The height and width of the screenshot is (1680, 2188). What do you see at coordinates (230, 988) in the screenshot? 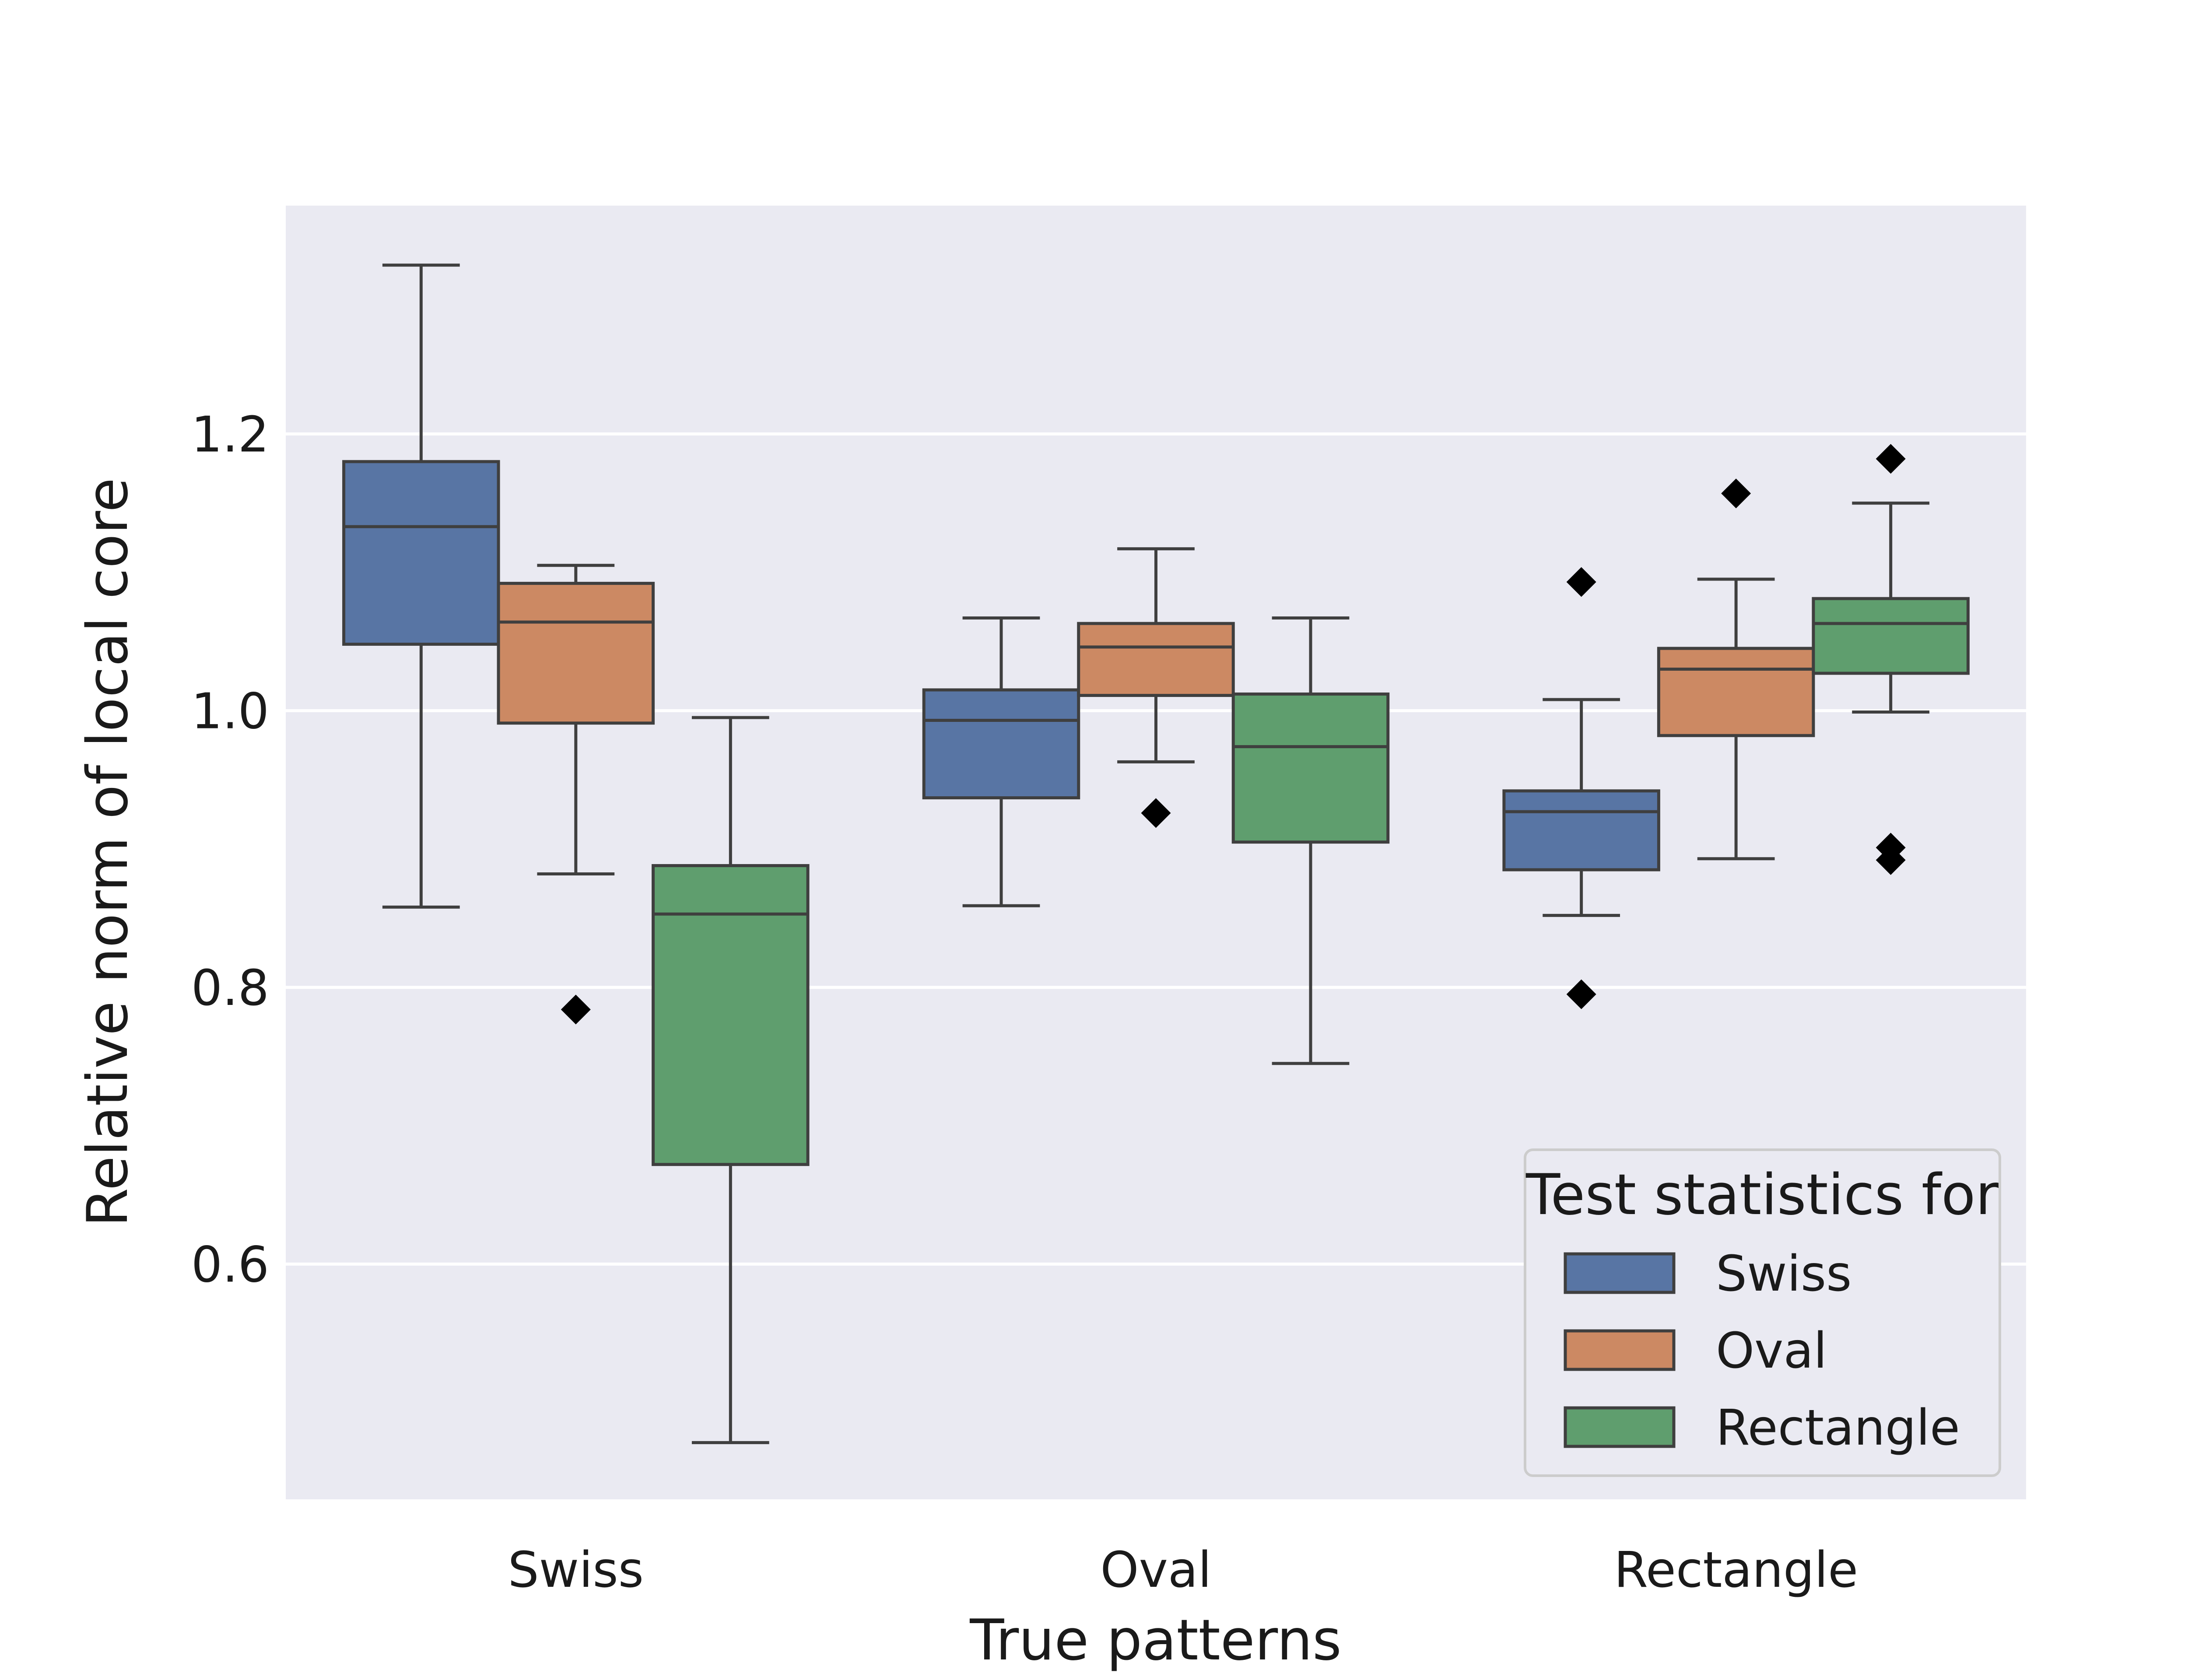
I see `y-tick-label: 0.8` at bounding box center [230, 988].